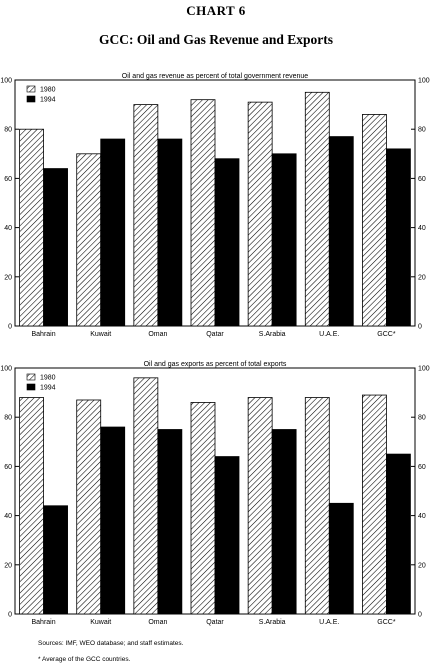 This screenshot has width=432, height=670. Describe the element at coordinates (216, 39) in the screenshot. I see `chart-title: GCC: Oil and Gas Revenue and Exports` at that location.